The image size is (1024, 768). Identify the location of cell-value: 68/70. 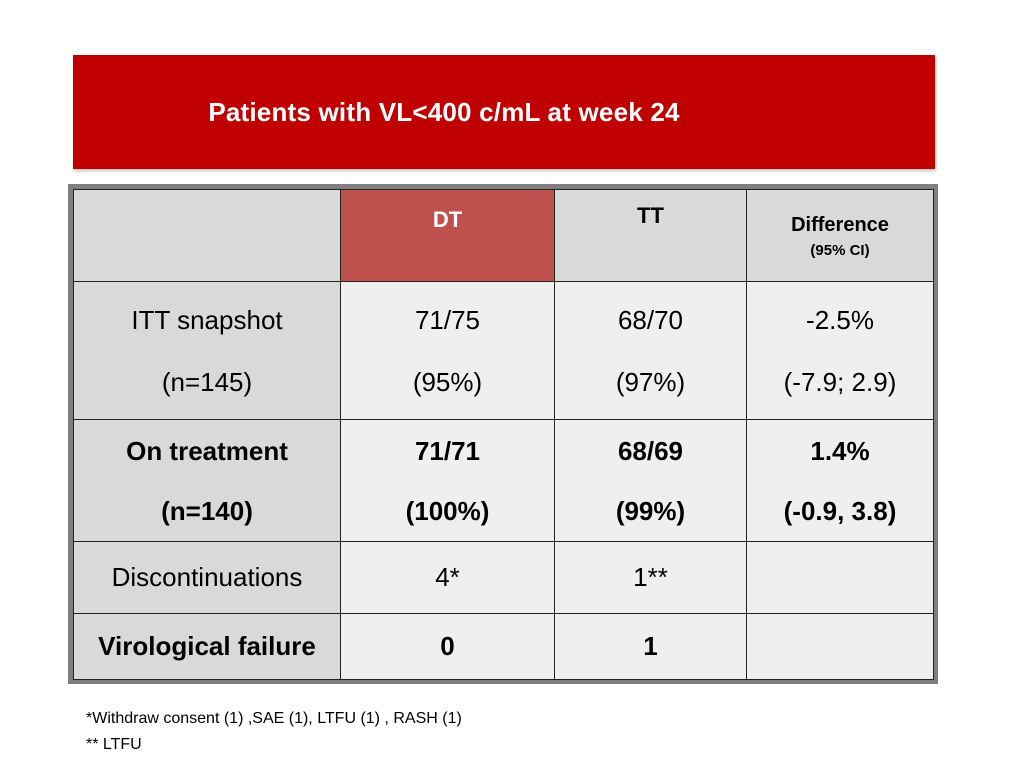
(650, 319).